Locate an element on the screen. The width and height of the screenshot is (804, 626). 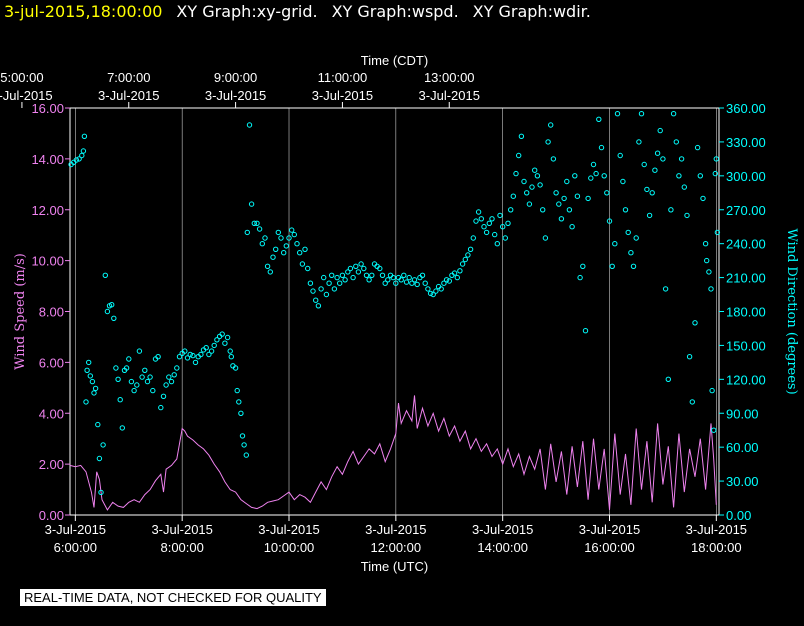
right-tick-label: 330.00 is located at coordinates (746, 142).